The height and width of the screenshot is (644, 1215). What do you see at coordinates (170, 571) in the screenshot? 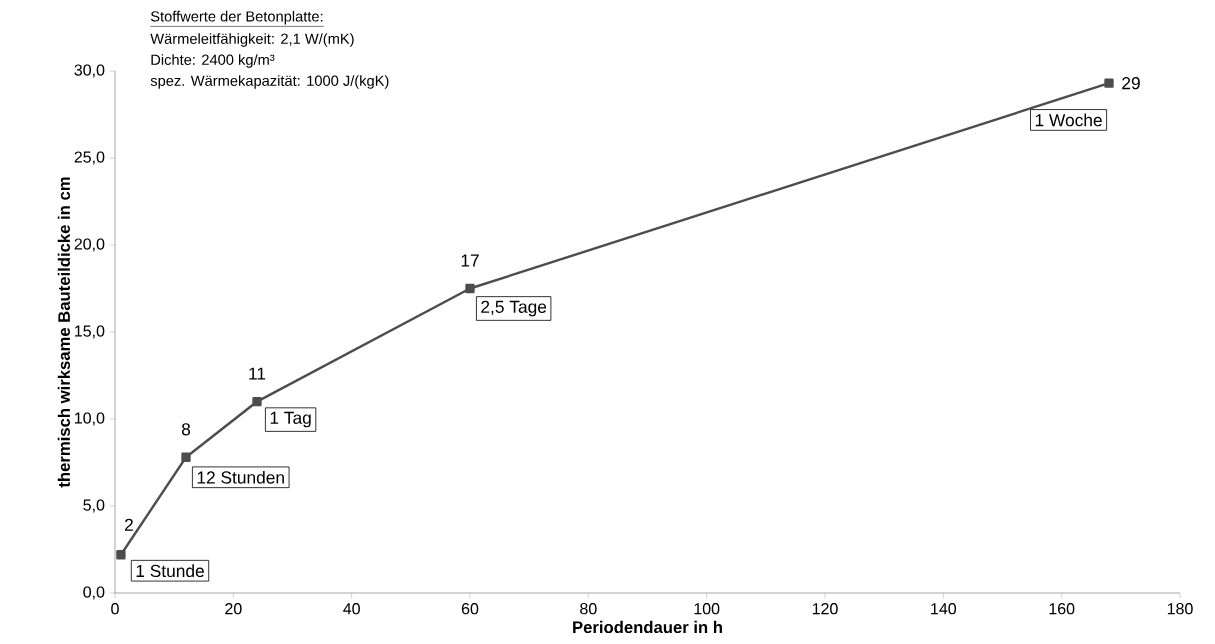
I see `annotation: 1 Stunde` at bounding box center [170, 571].